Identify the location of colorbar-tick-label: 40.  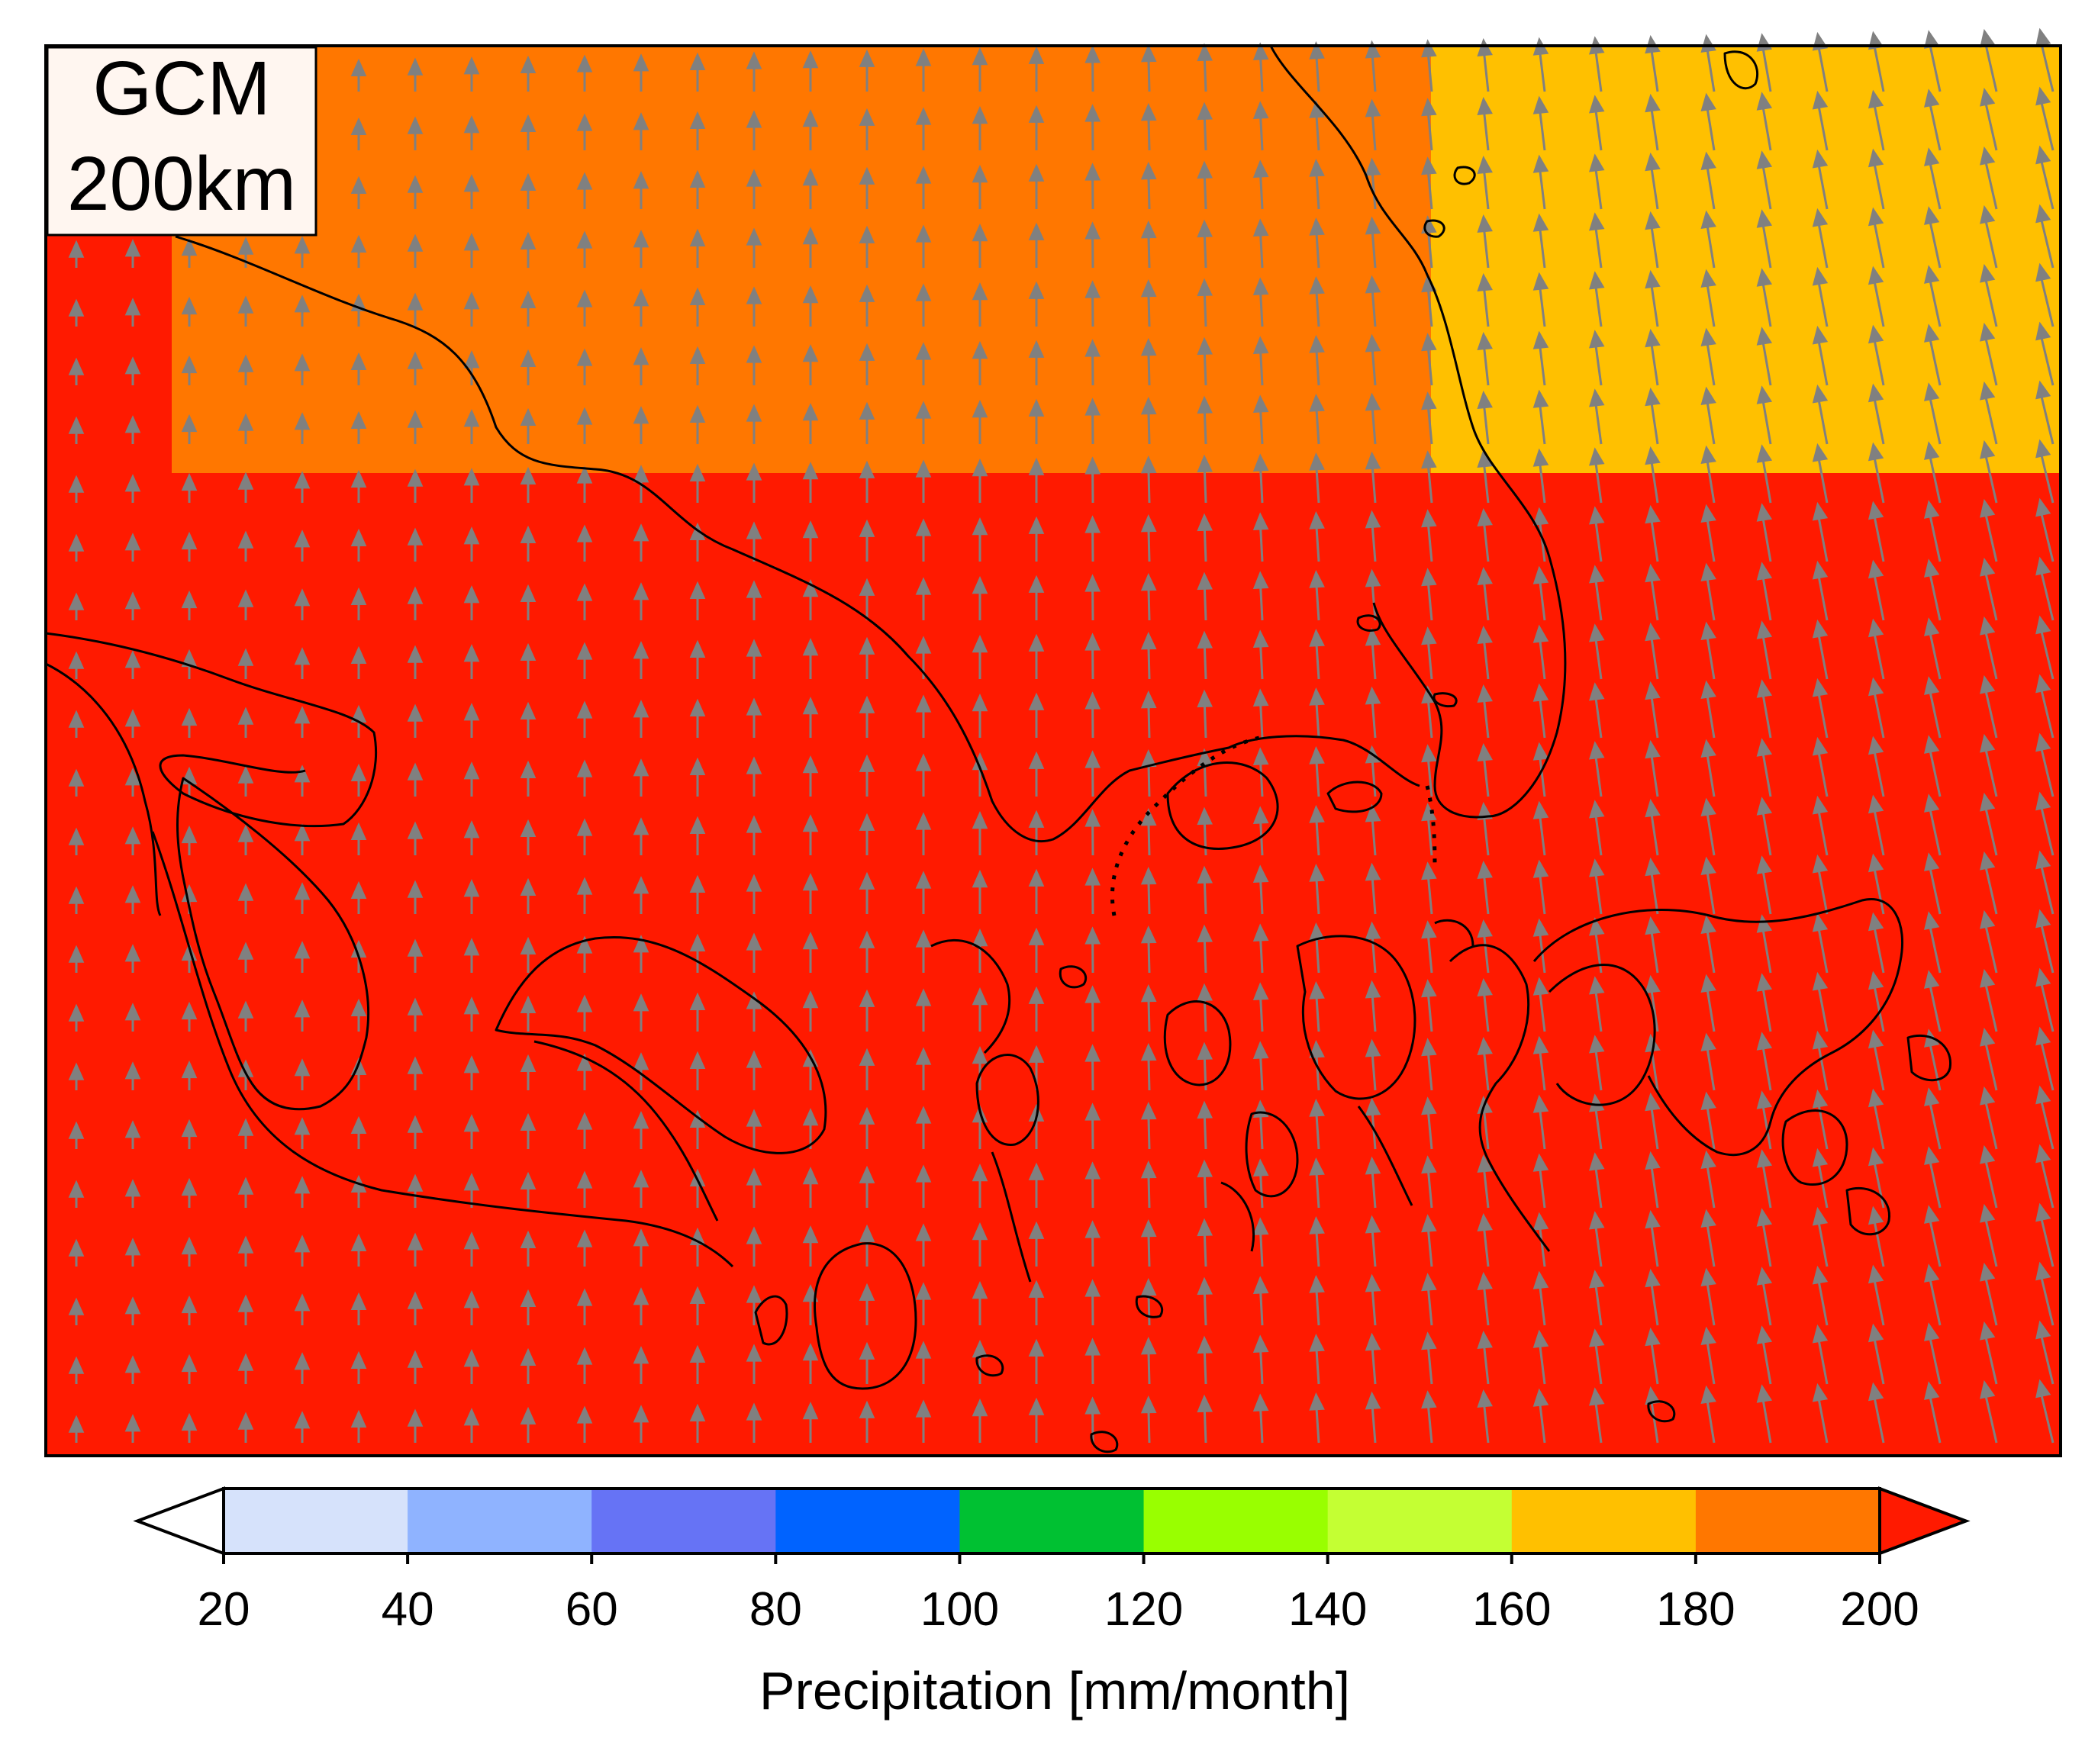
(408, 1609).